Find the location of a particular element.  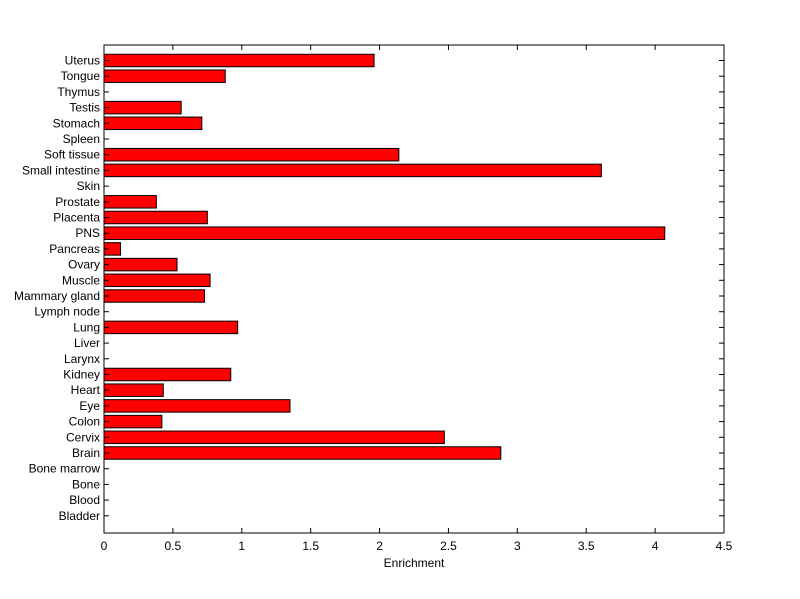

y-tick-label: Placenta is located at coordinates (76, 218).